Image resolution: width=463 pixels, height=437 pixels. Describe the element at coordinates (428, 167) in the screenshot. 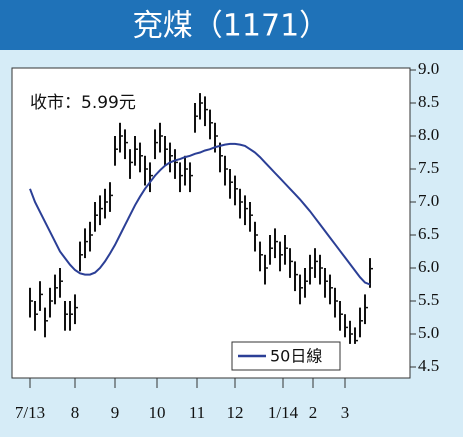

I see `y-tick-label: 7.5` at that location.